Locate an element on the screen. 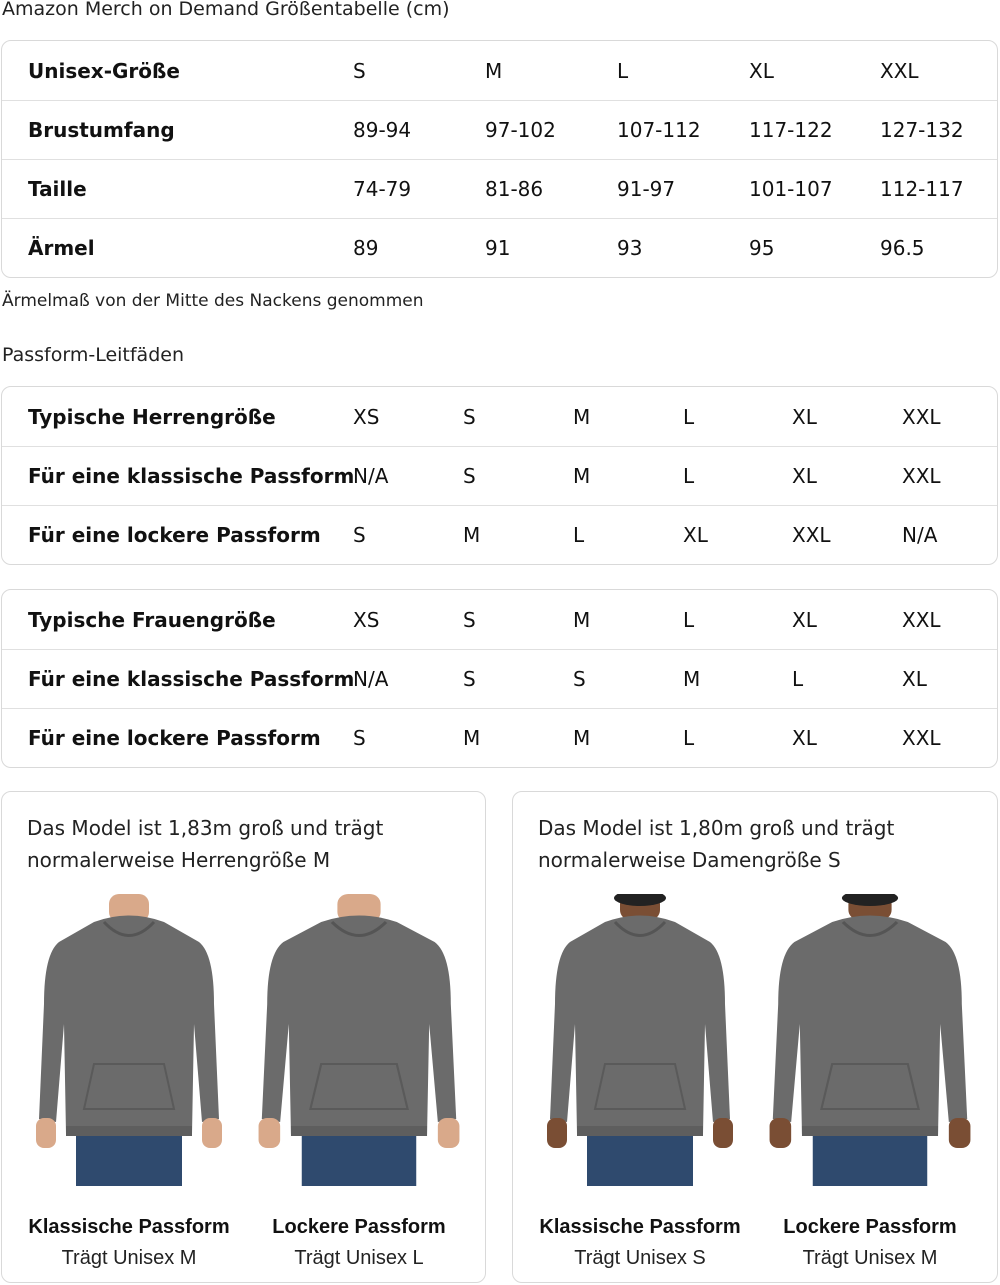 This screenshot has height=1285, width=1000. table-row: Für eine lockere Passform S M L XL XXL N/A is located at coordinates (499, 534).